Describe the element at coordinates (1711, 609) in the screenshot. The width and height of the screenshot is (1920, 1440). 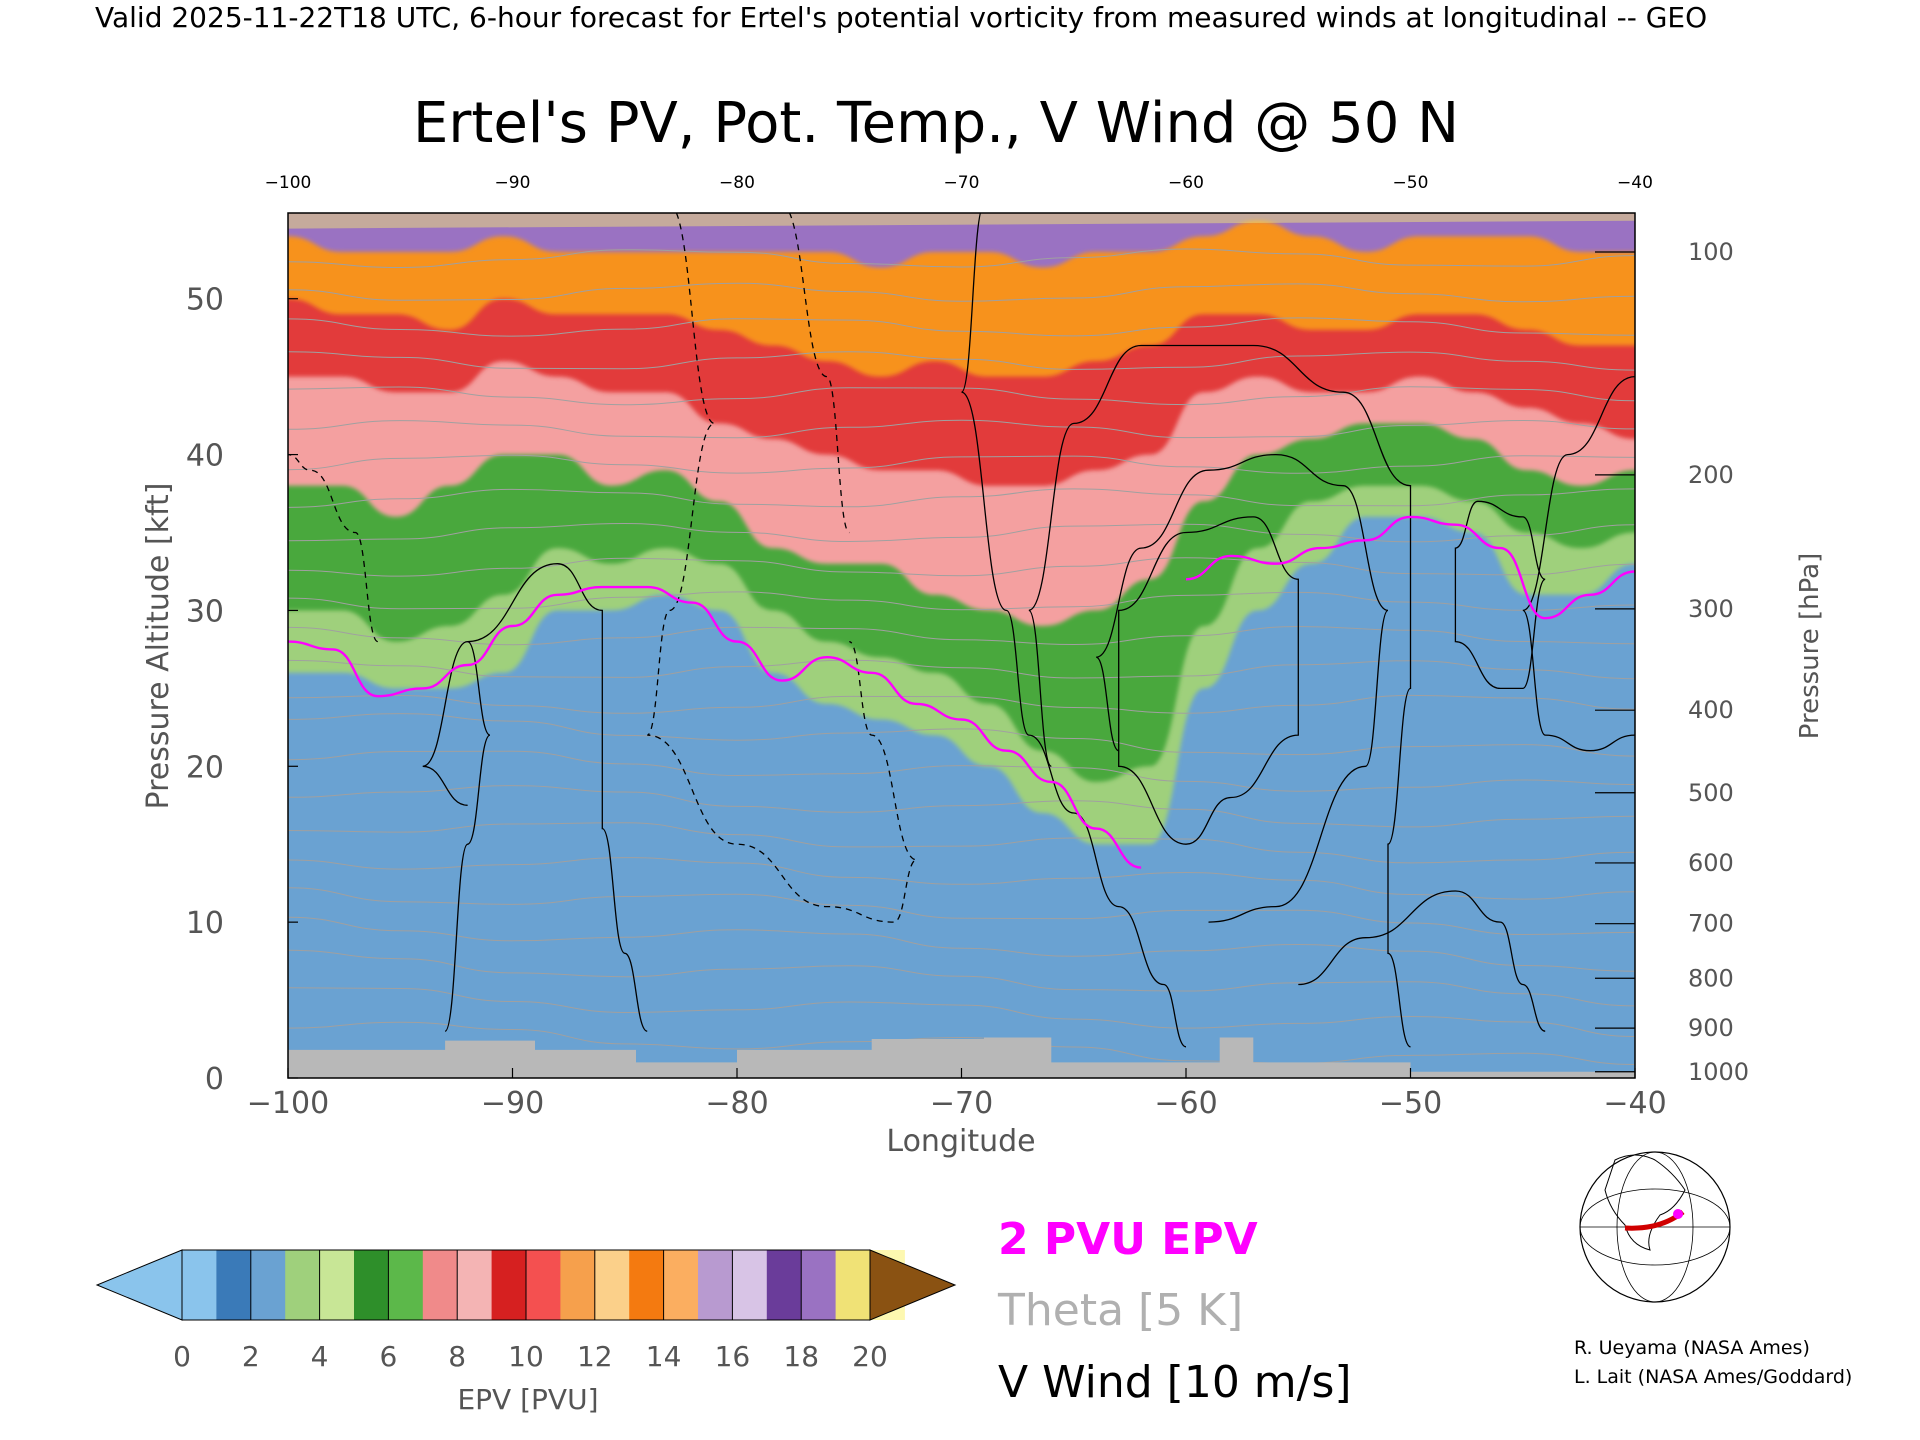
I see `pressure-tick-label: 300` at that location.